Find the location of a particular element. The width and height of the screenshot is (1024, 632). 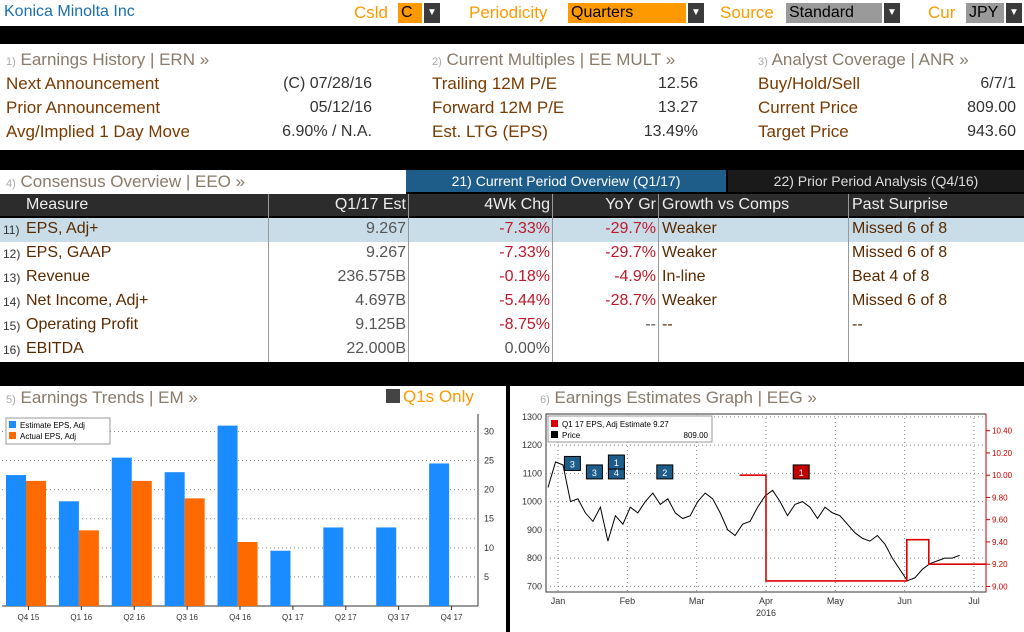

csld-dropdown-icon: ▼ is located at coordinates (432, 13).